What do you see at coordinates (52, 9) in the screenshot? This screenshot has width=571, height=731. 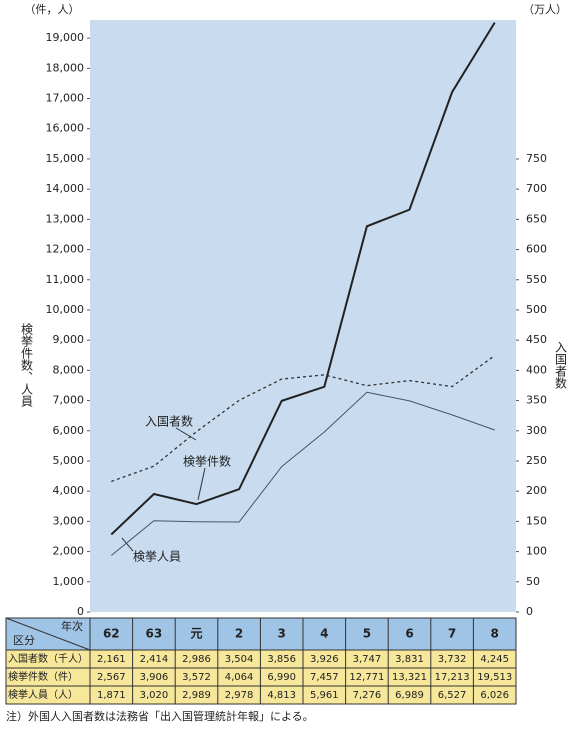 I see `y-unit: （件，人）` at bounding box center [52, 9].